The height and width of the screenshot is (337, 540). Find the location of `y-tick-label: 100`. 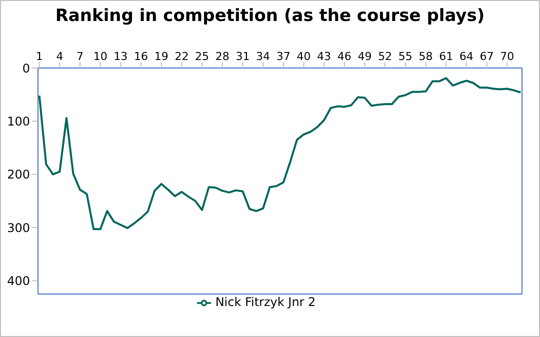

y-tick-label: 100 is located at coordinates (18, 121).